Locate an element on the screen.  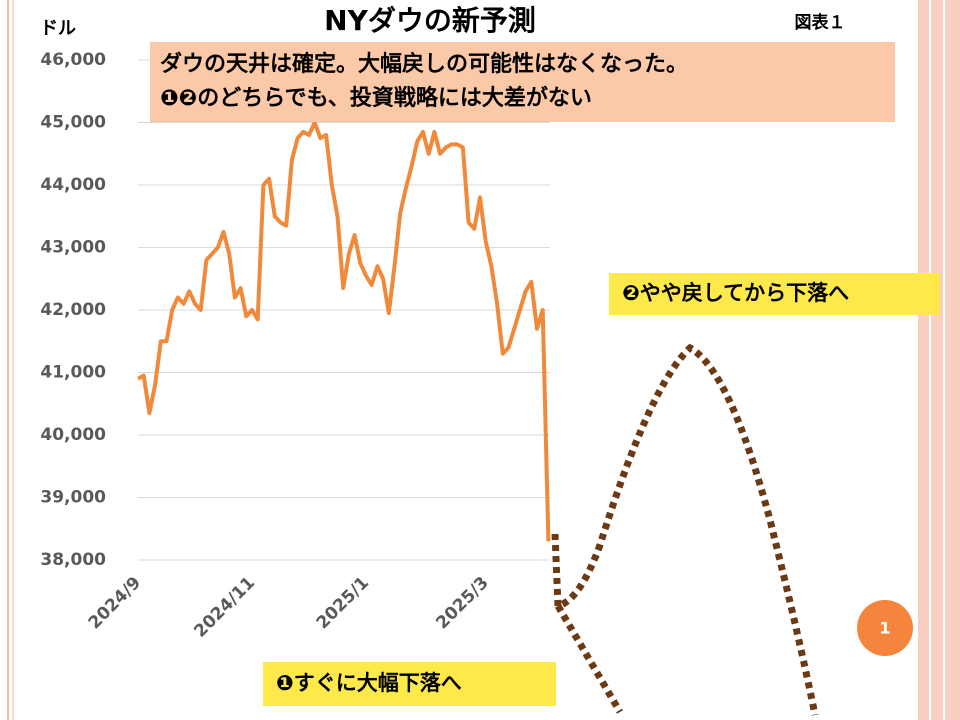
y-tick-label: 39,000 is located at coordinates (73, 498).